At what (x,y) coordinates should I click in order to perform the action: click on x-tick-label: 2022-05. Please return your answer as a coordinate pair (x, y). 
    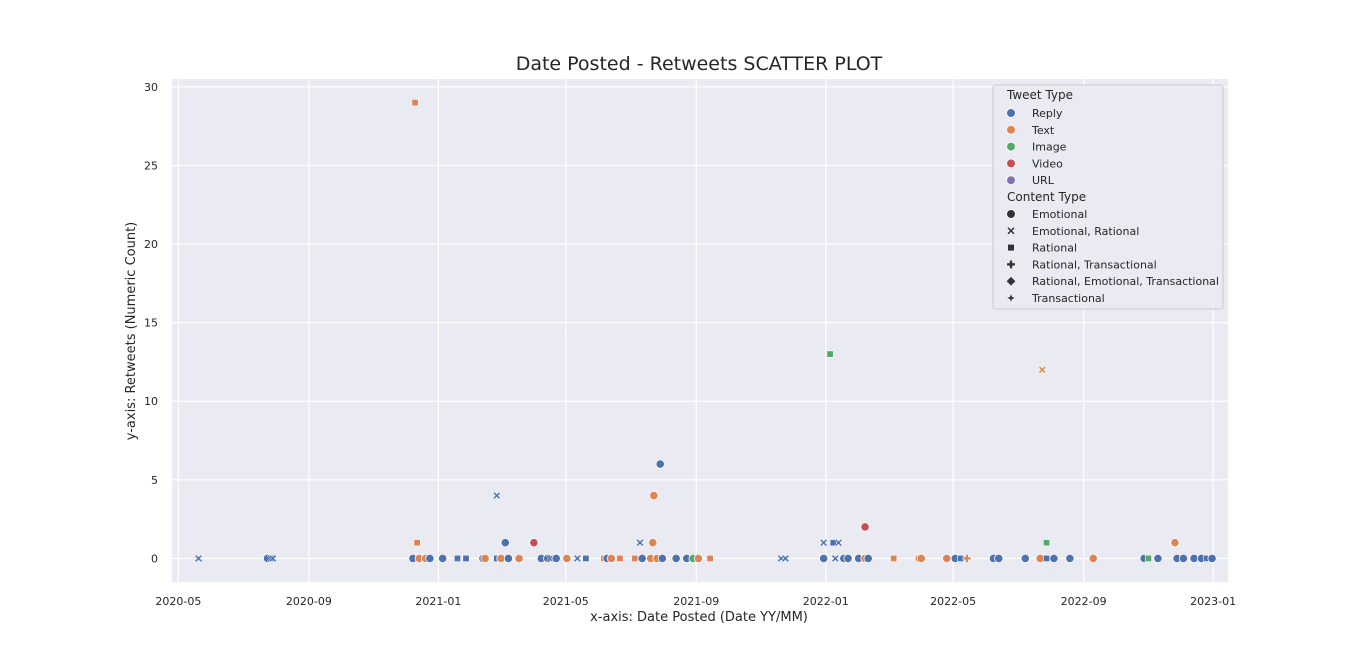
    Looking at the image, I should click on (953, 601).